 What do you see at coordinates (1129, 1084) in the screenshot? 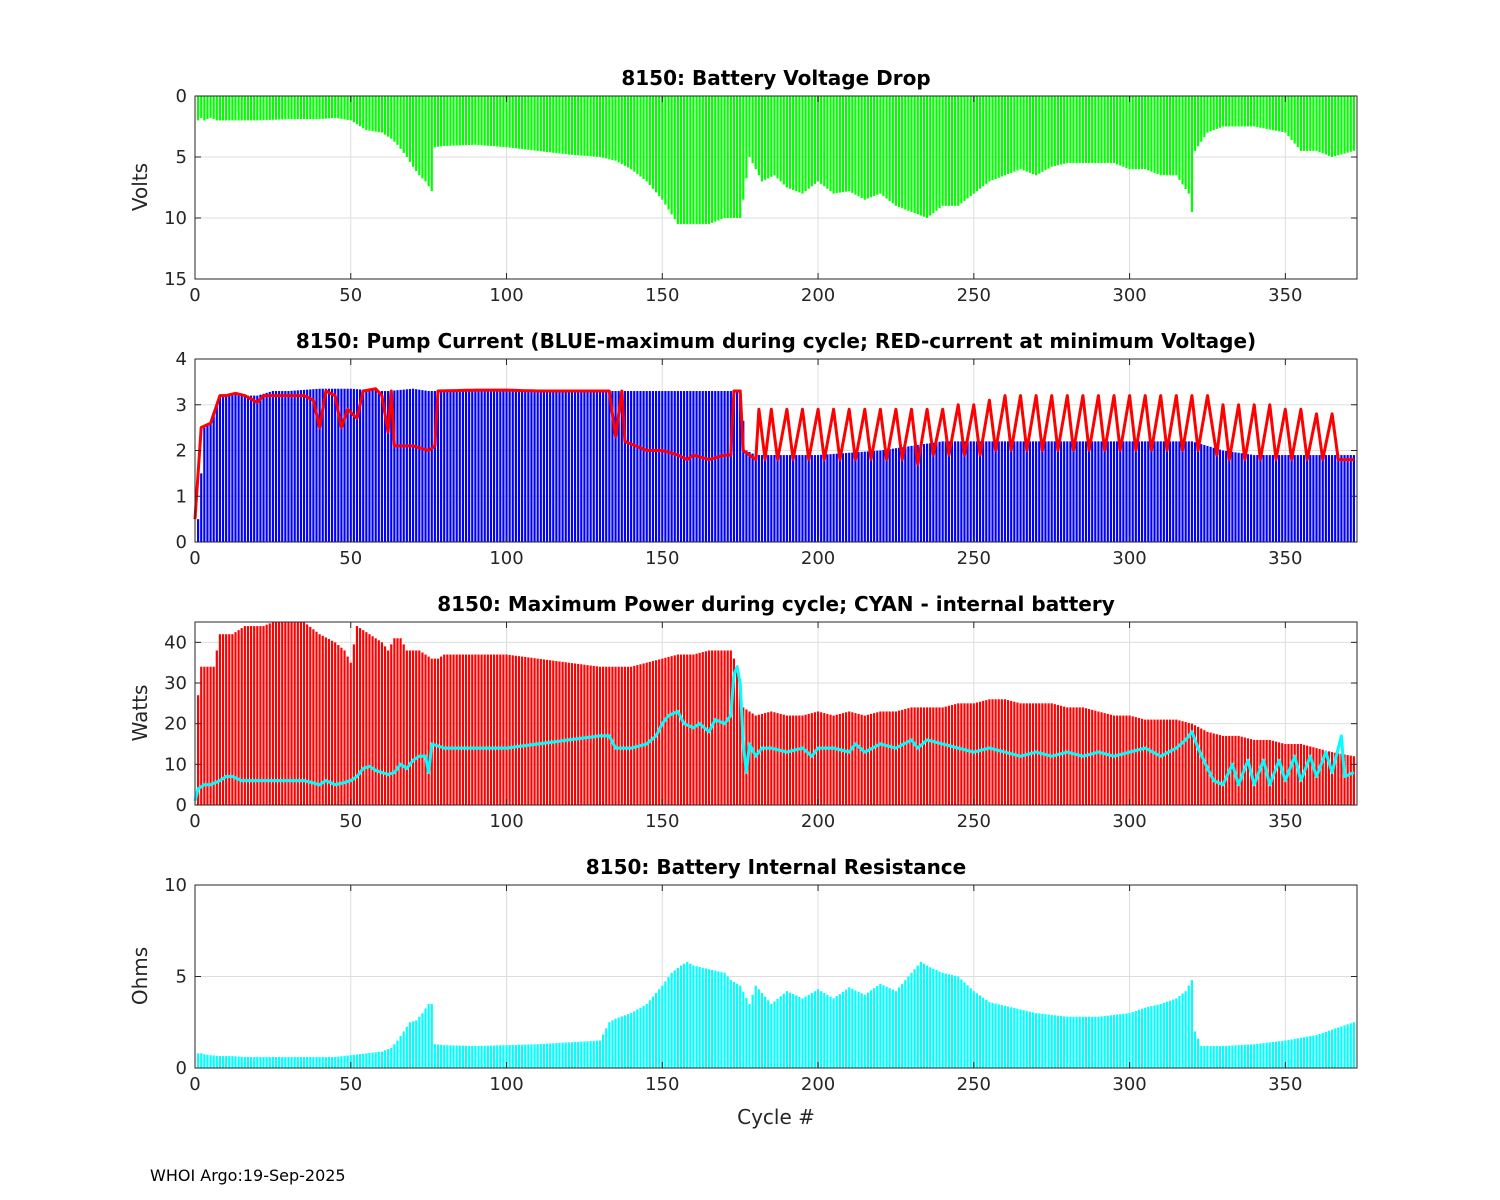
I see `panel-4-xtick-label-6: 300` at bounding box center [1129, 1084].